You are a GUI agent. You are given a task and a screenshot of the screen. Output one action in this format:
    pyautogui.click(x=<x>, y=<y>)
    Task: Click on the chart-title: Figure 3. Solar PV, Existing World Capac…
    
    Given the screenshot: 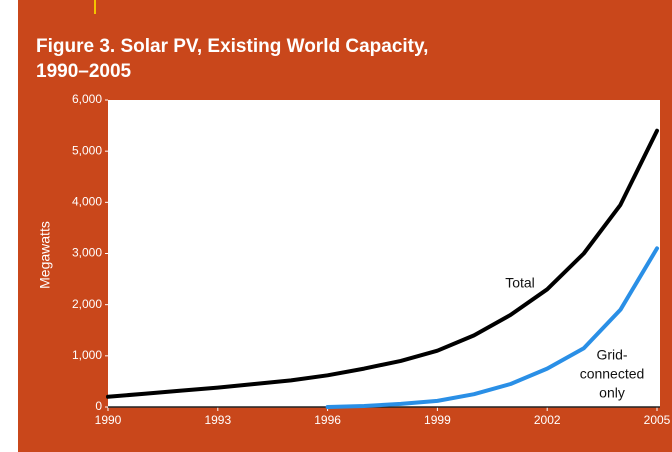 What is the action you would take?
    pyautogui.click(x=232, y=46)
    